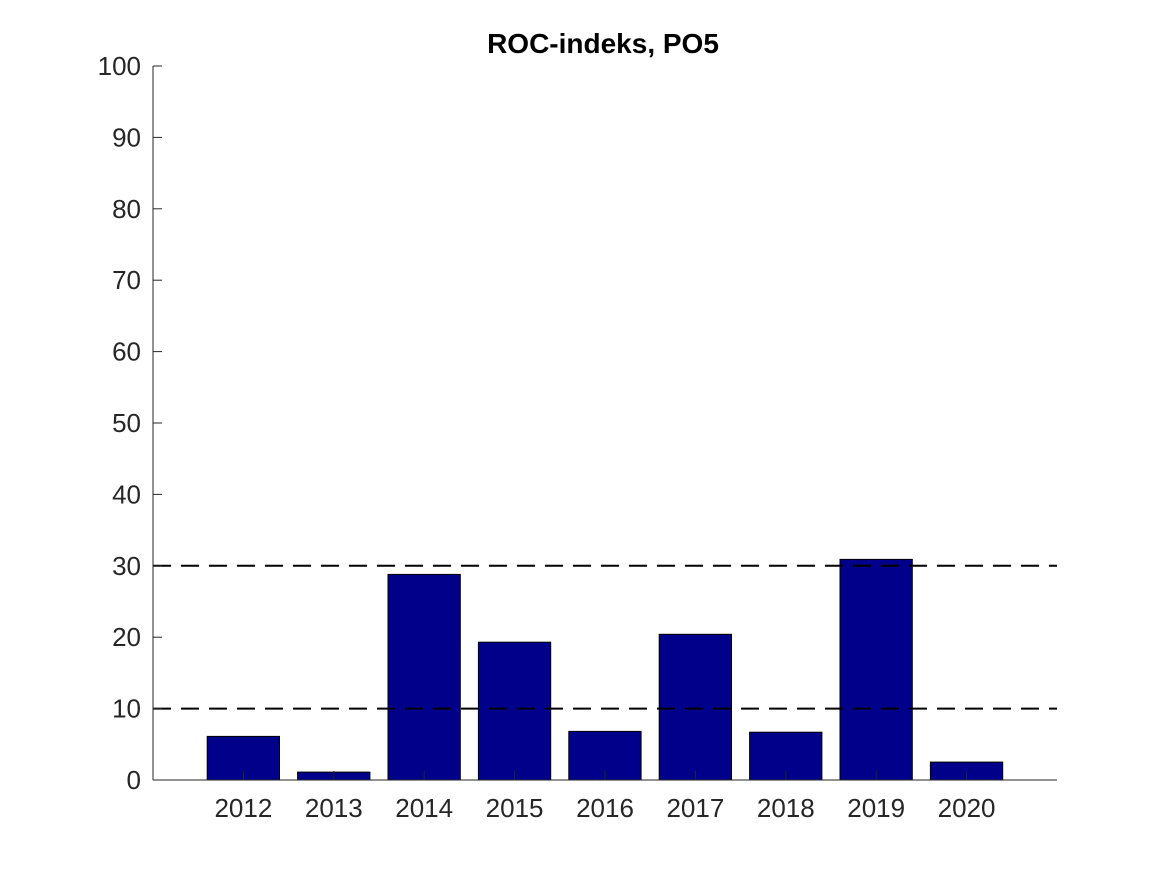 This screenshot has height=875, width=1167. Describe the element at coordinates (605, 808) in the screenshot. I see `x-tick-label: 2016` at that location.